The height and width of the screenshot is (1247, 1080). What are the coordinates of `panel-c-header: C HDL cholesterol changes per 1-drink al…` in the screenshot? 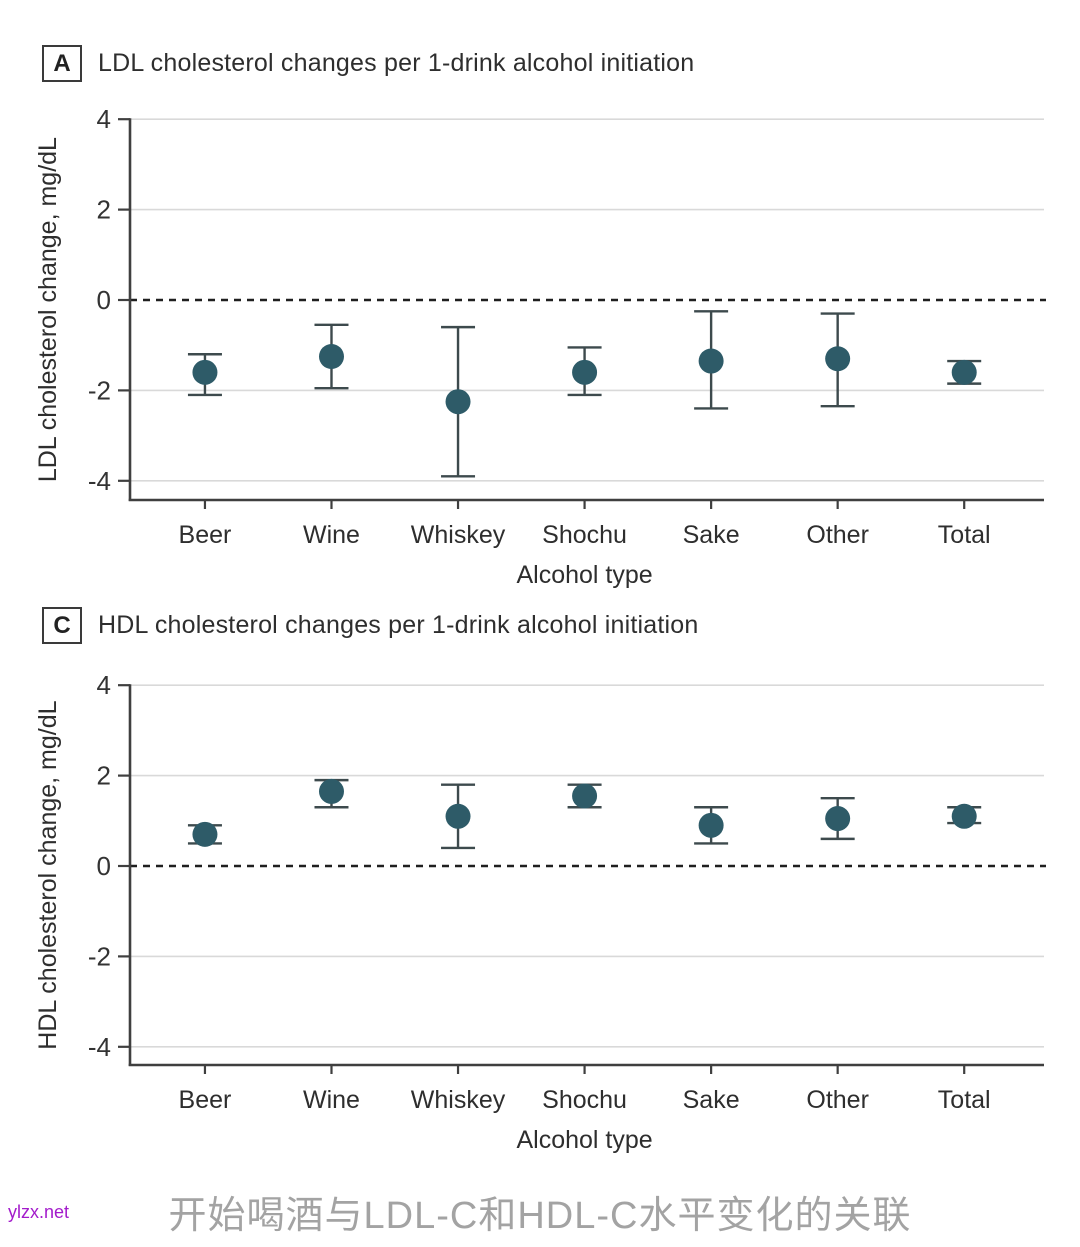 It's located at (370, 625).